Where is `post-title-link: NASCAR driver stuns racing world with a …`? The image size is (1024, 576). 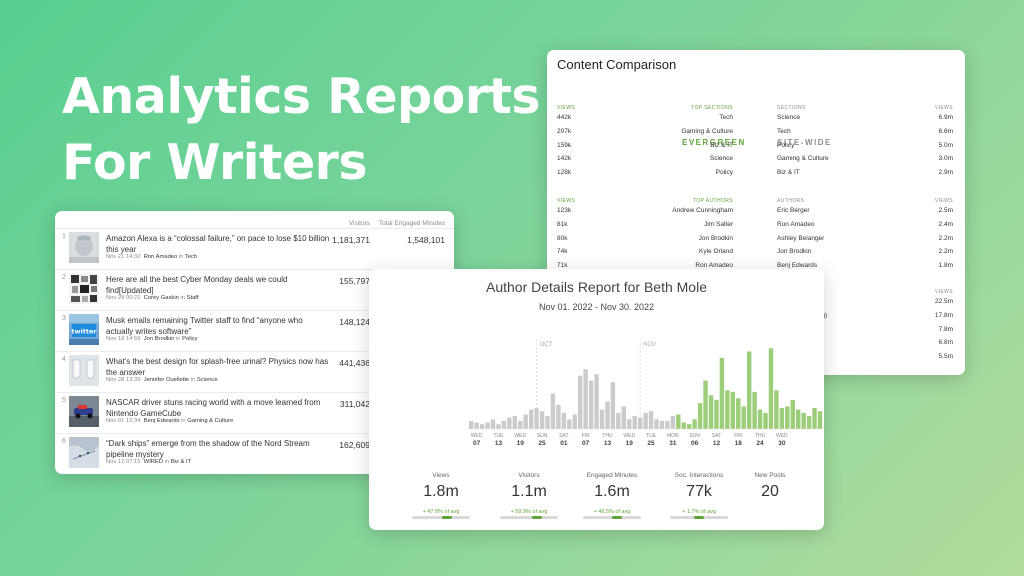
post-title-link: NASCAR driver stuns racing world with a … is located at coordinates (213, 408).